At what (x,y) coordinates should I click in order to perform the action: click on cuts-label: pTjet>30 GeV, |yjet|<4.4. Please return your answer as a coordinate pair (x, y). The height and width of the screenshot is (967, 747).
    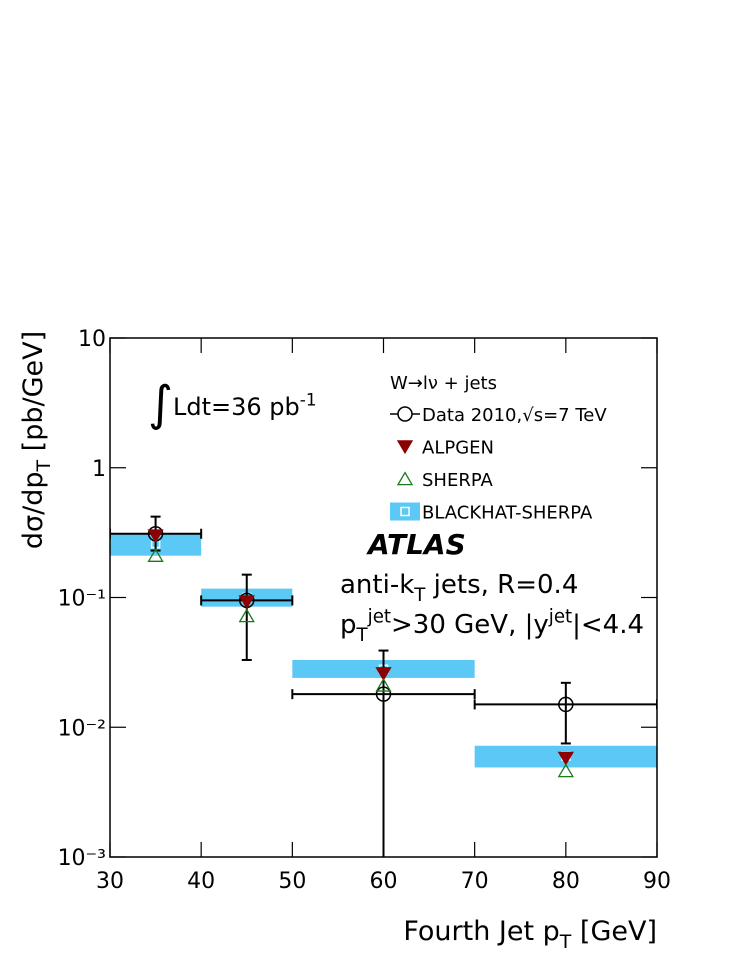
    Looking at the image, I should click on (492, 626).